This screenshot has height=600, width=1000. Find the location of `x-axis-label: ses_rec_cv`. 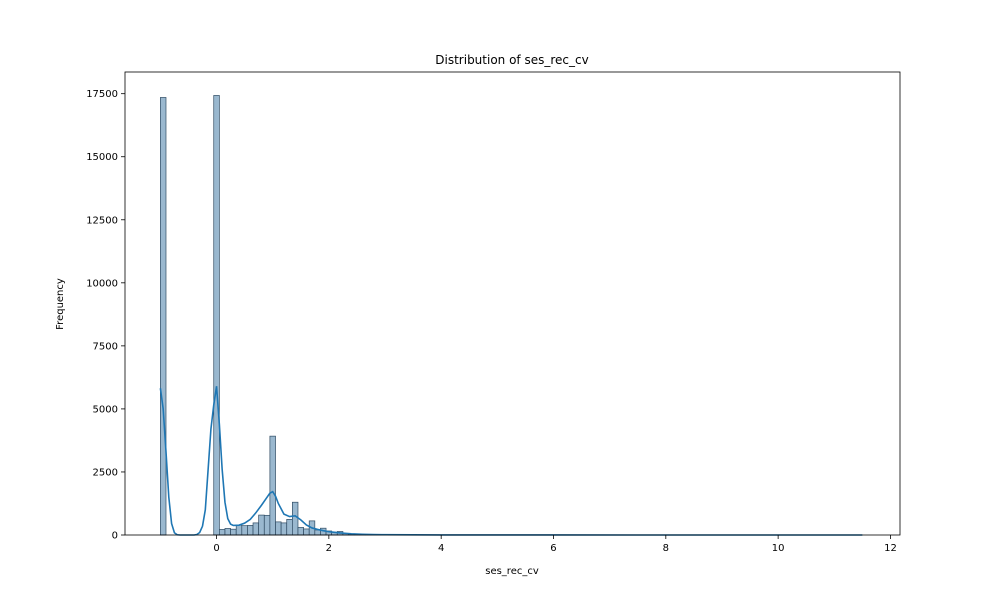

x-axis-label: ses_rec_cv is located at coordinates (512, 571).